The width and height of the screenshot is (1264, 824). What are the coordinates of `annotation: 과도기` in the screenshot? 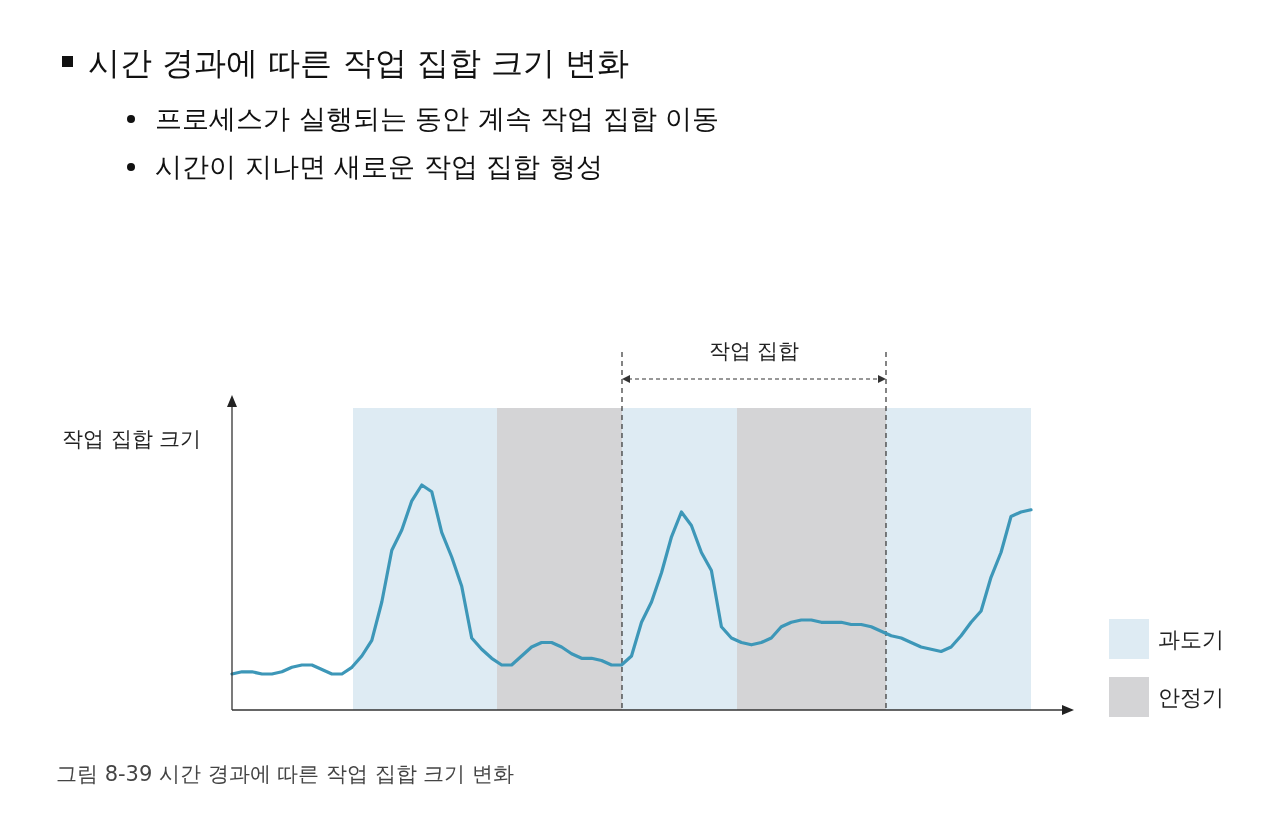 It's located at (1191, 639).